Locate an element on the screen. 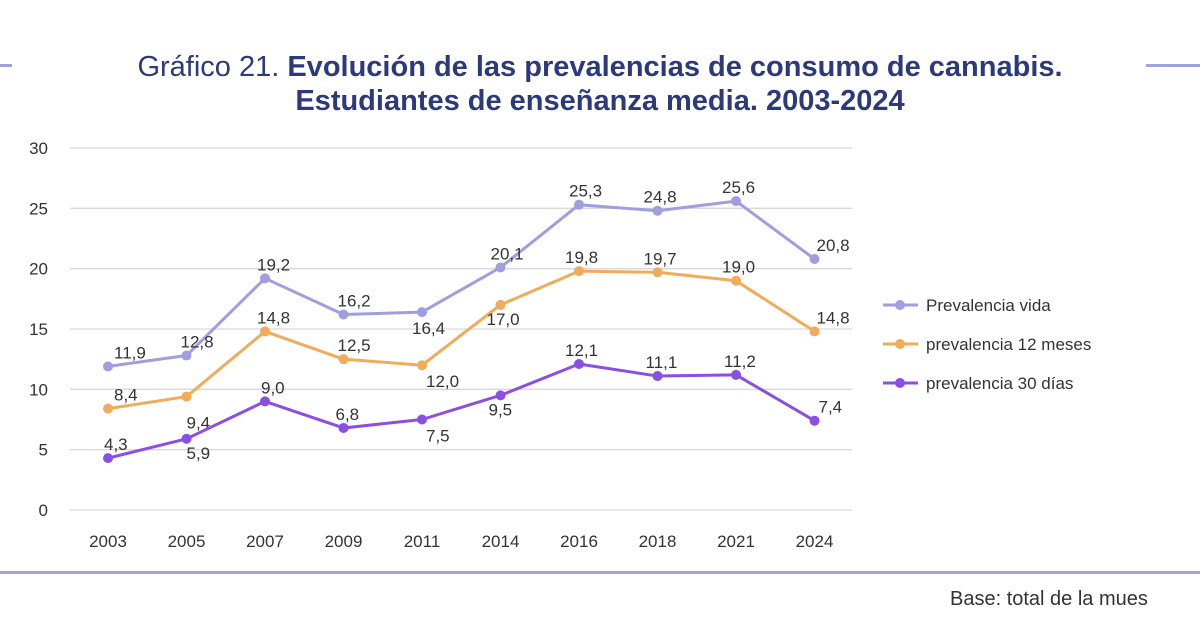 This screenshot has width=1200, height=642. y-tick-label: 25 is located at coordinates (38, 208).